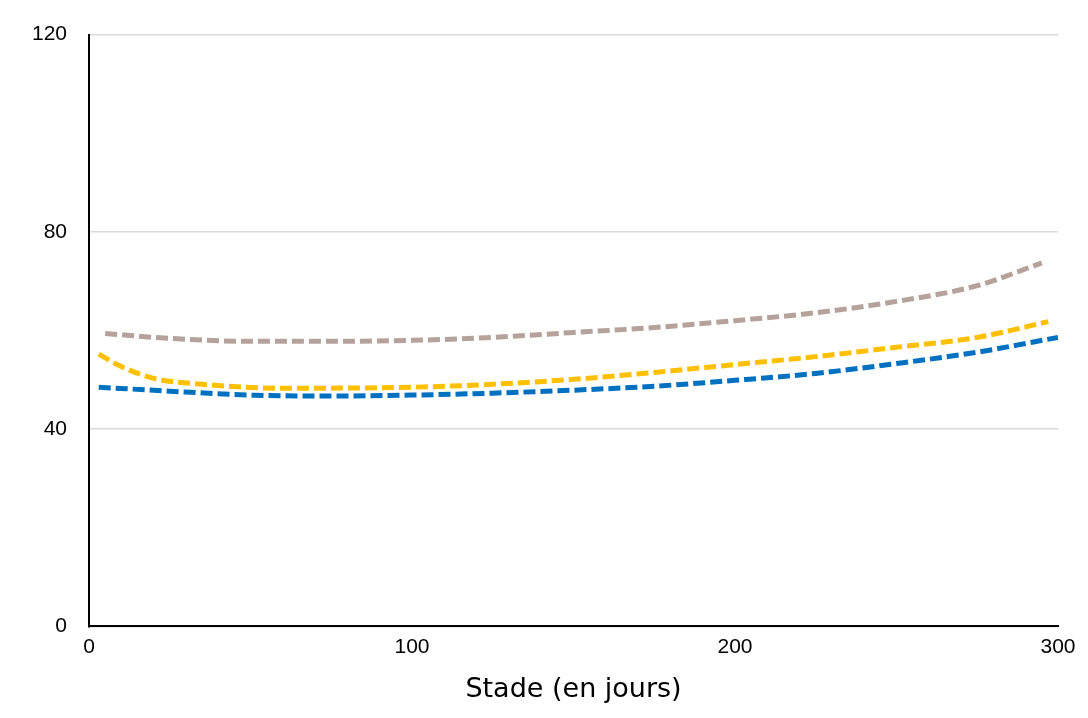 The height and width of the screenshot is (718, 1088). I want to click on y-tick-label: 40, so click(55, 427).